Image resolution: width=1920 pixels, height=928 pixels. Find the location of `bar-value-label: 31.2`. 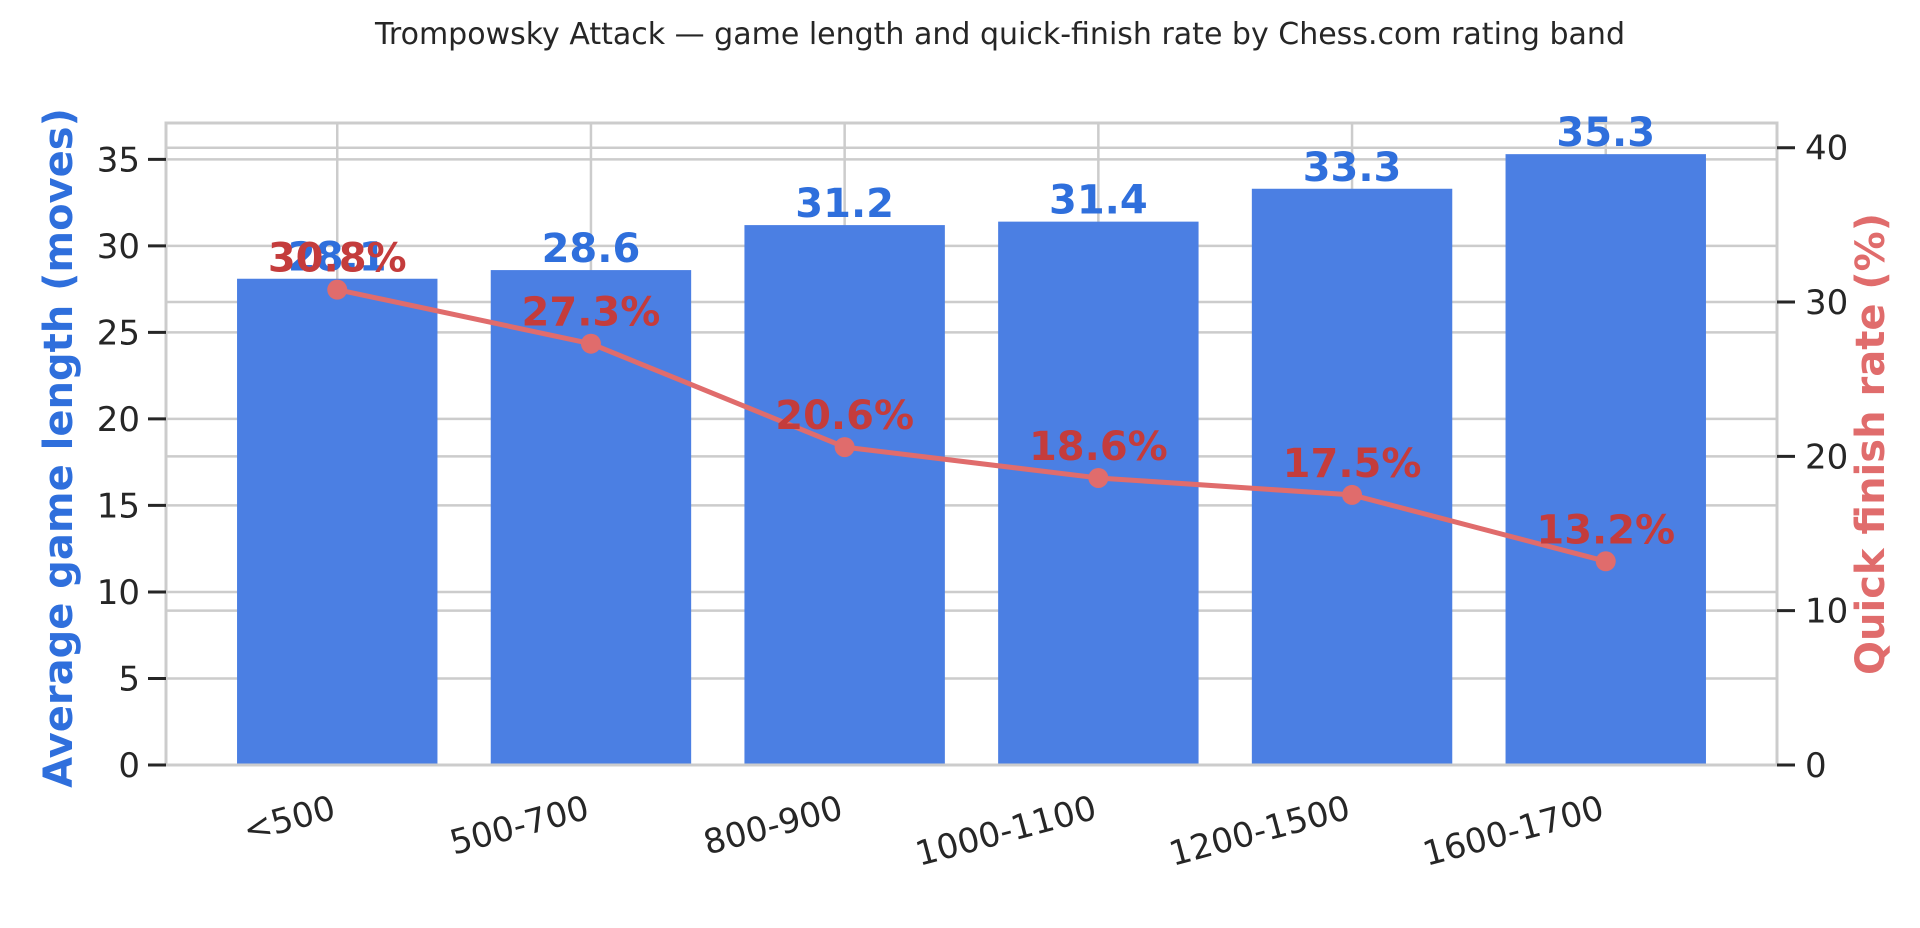

bar-value-label: 31.2 is located at coordinates (844, 204).